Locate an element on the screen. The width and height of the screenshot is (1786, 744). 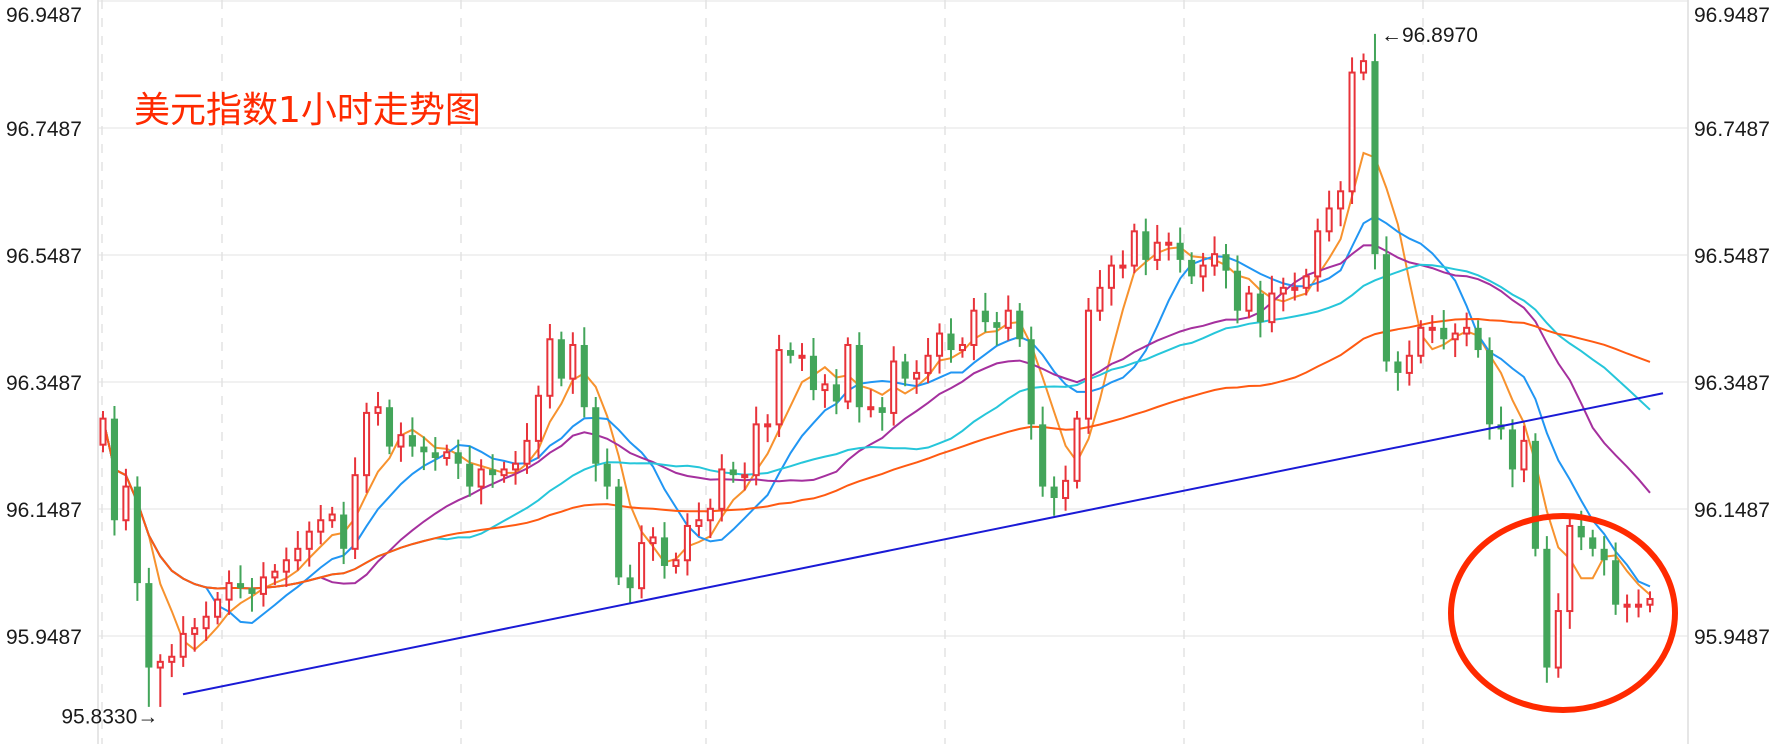
y-tick-label-left: 95.9487 is located at coordinates (44, 637).